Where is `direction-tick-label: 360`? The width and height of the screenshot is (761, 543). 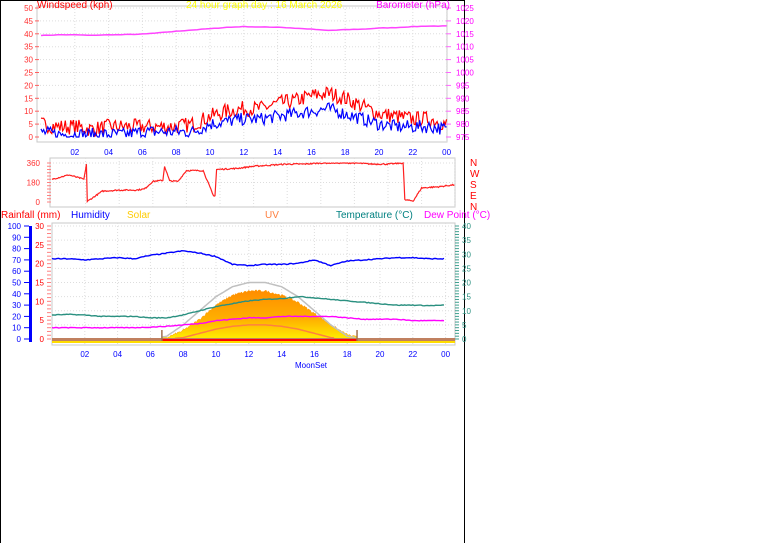 direction-tick-label: 360 is located at coordinates (34, 163).